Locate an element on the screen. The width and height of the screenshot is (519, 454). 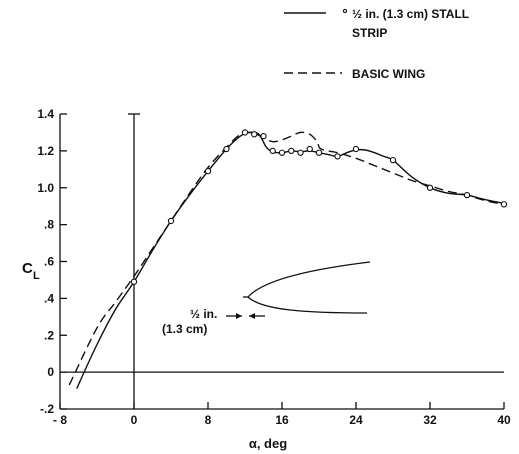
stall-strip-sketch: ½ in. (1.3 cm) is located at coordinates (266, 298).